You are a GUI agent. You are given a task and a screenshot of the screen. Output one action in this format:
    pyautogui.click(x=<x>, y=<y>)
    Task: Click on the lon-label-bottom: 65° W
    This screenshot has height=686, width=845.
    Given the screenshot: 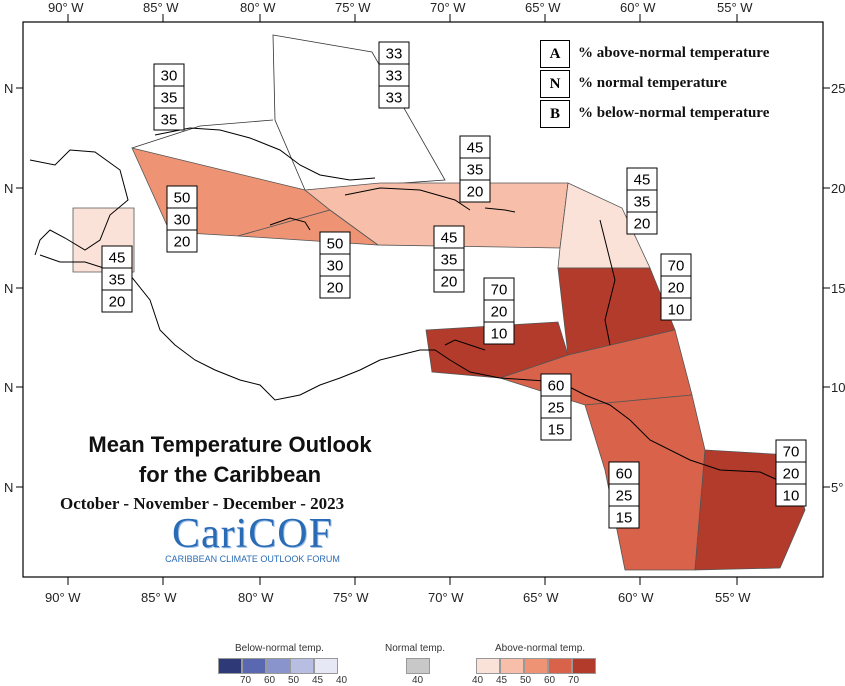 What is the action you would take?
    pyautogui.click(x=541, y=597)
    